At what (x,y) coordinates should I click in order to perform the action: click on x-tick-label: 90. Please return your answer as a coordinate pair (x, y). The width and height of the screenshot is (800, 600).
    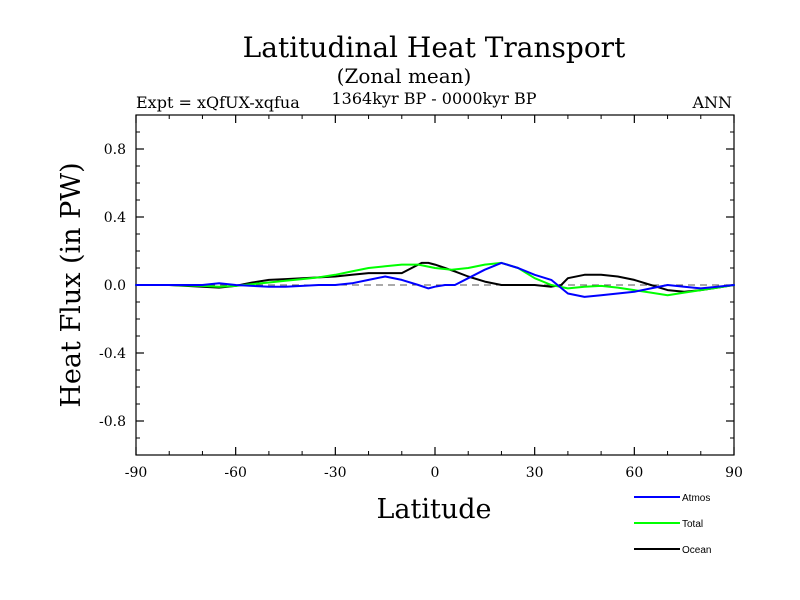
    Looking at the image, I should click on (734, 473).